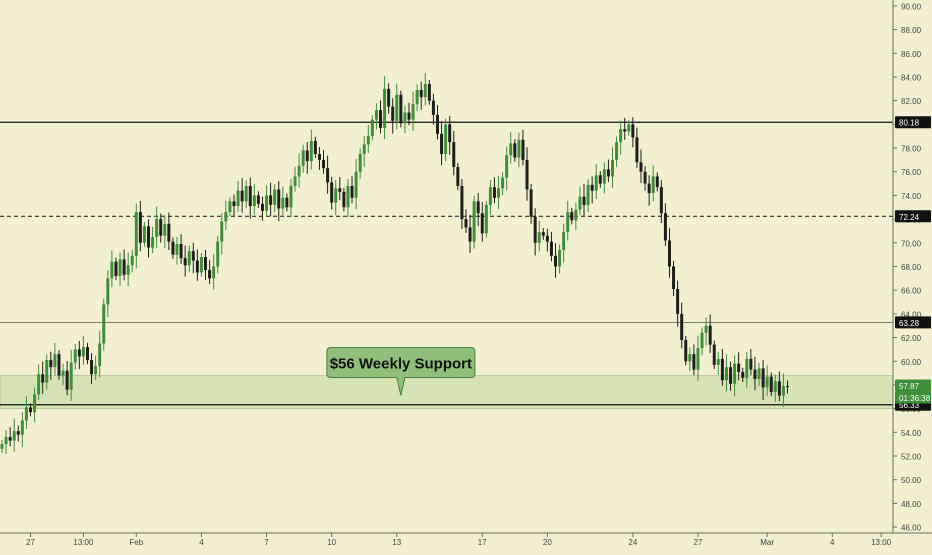 This screenshot has width=932, height=555. I want to click on current-price-tag-bg, so click(913, 385).